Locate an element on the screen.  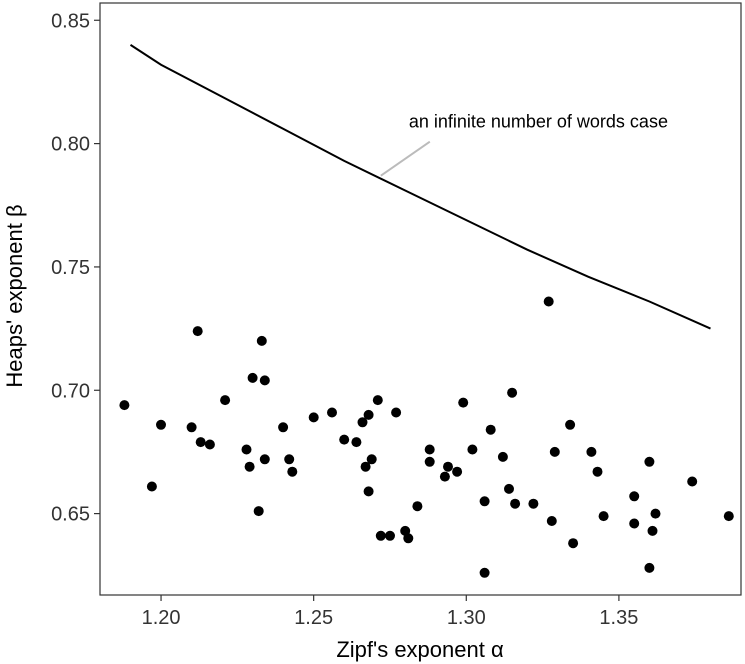
x-axis: 1.20 1.25 1.30 1.35 is located at coordinates (390, 612).